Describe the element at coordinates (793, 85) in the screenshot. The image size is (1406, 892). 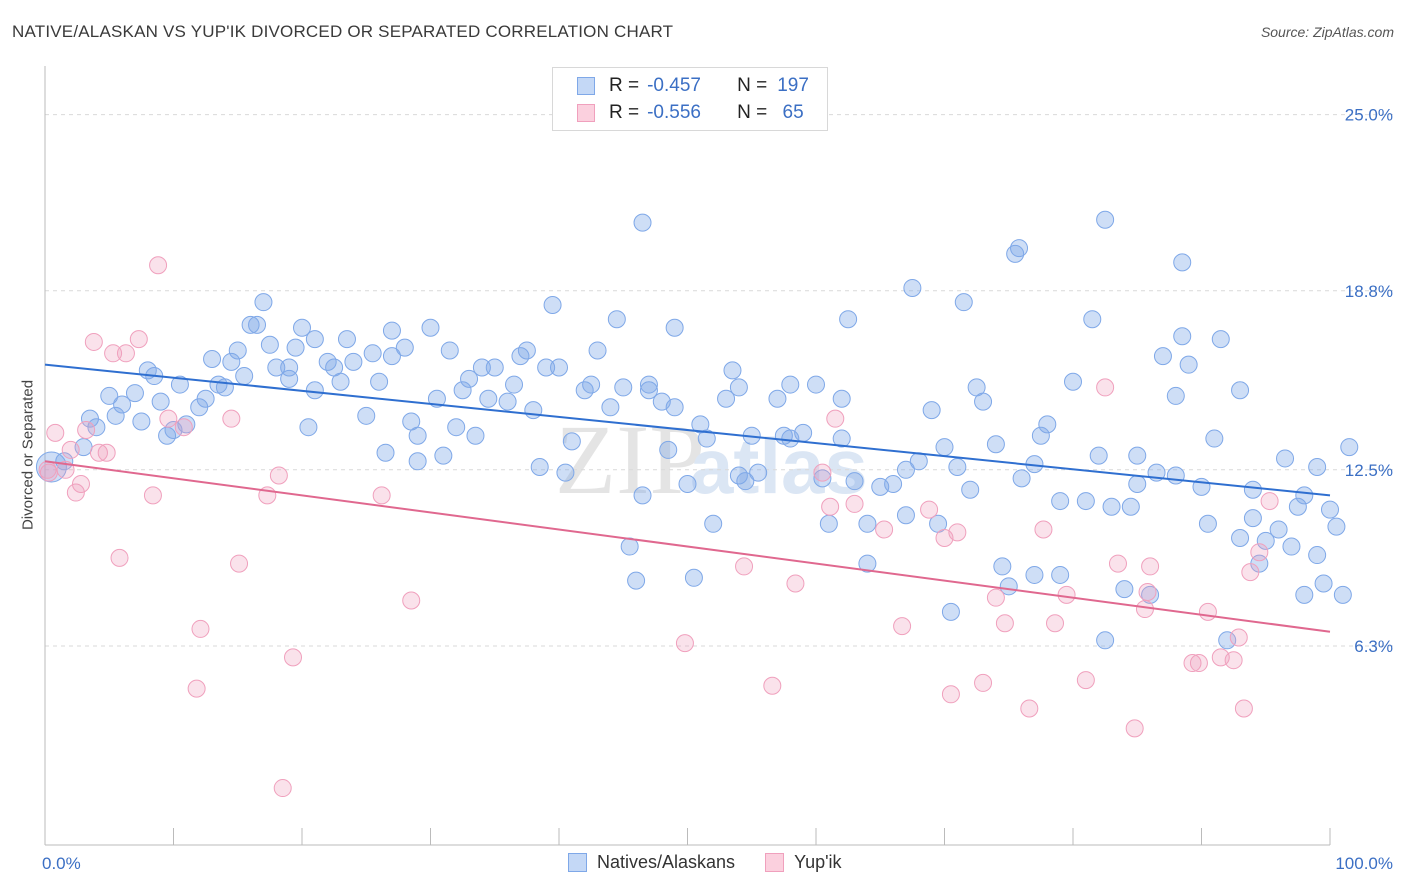
I see `n-value: 197` at that location.